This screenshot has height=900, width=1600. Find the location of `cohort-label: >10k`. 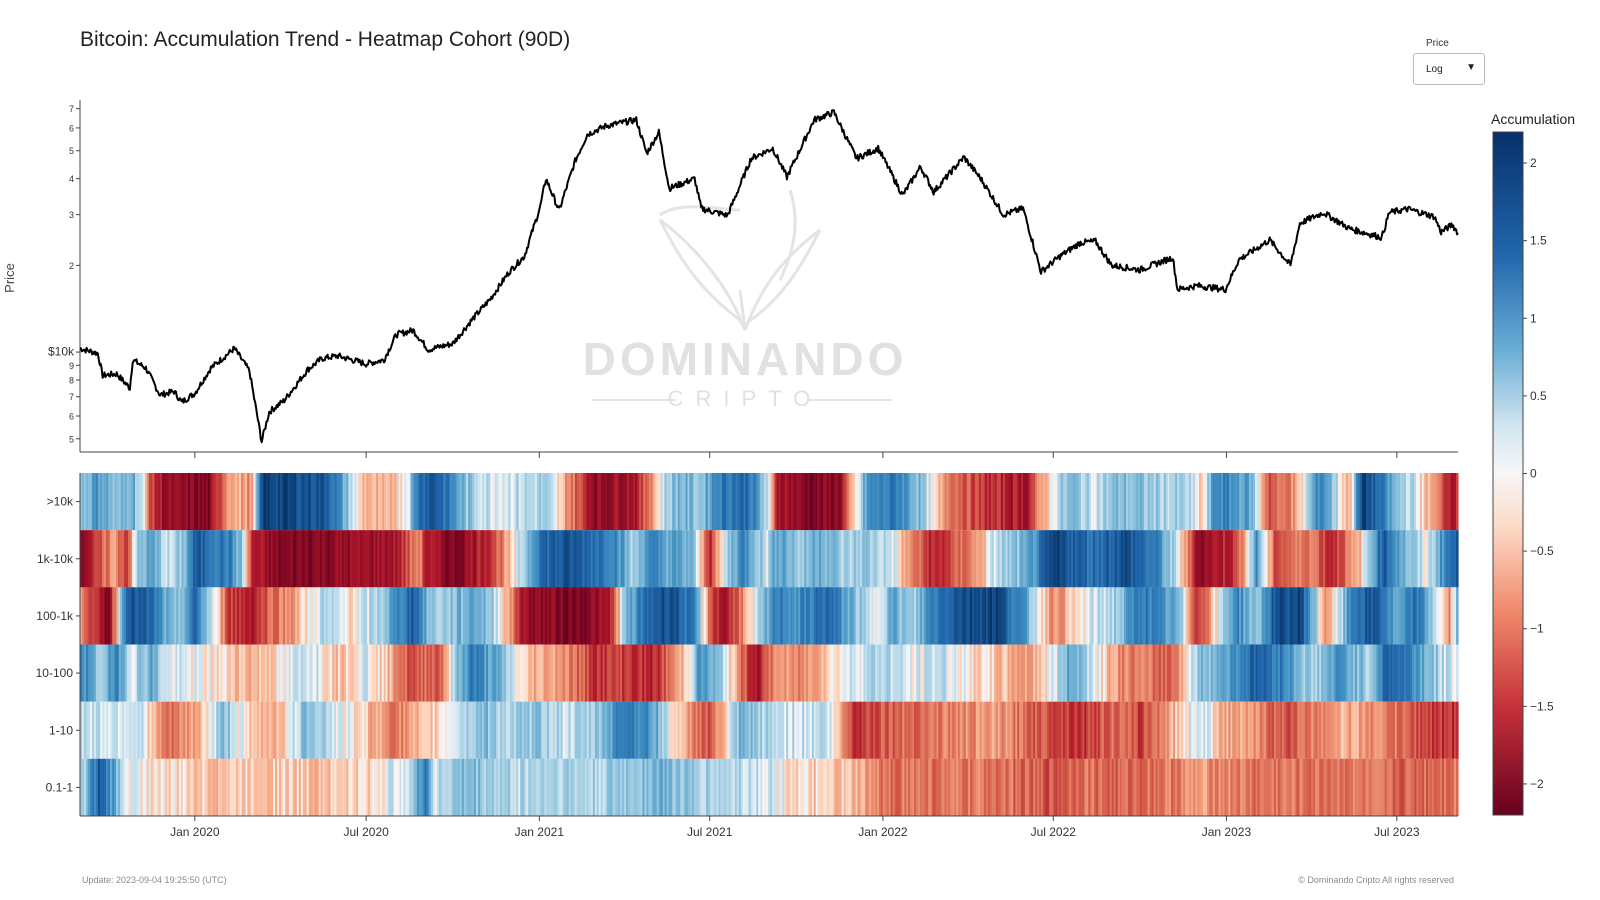

cohort-label: >10k is located at coordinates (60, 502).